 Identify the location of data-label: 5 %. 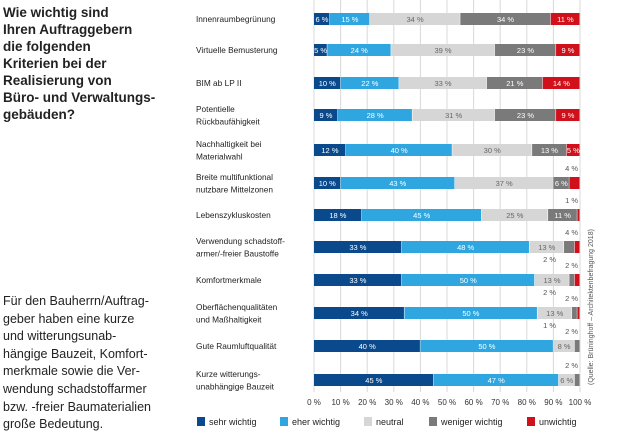
(573, 150).